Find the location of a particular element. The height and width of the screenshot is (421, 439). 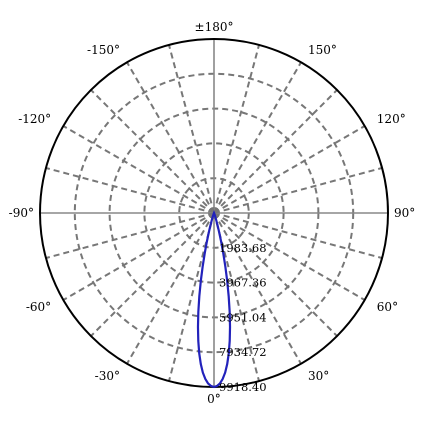

series-line is located at coordinates (214, 299).